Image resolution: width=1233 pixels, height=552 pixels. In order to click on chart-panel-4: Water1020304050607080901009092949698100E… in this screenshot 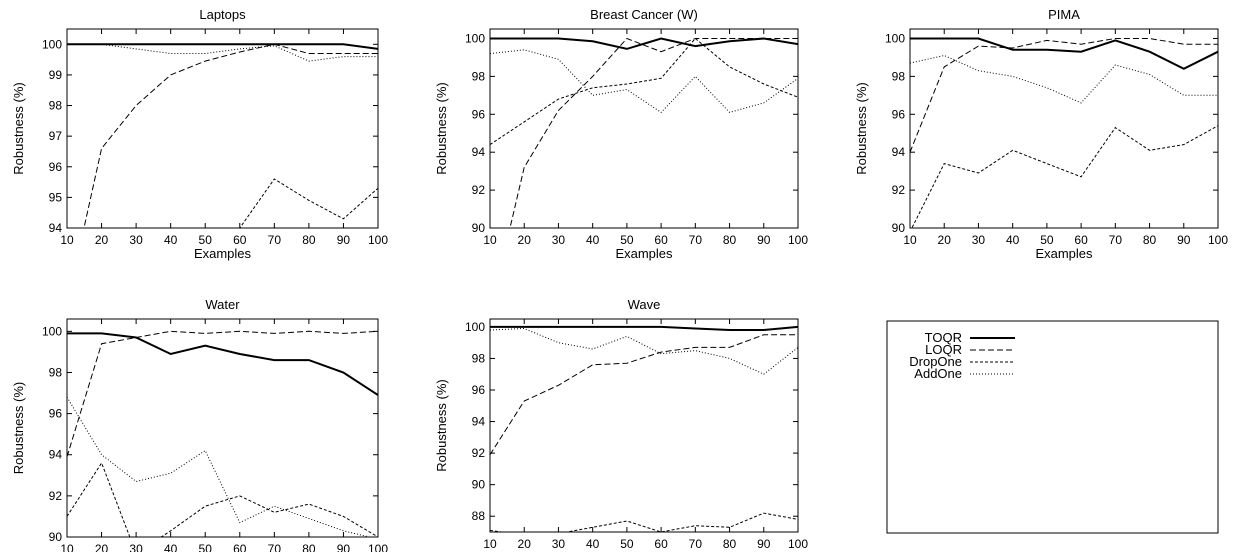, I will do `click(199, 424)`.